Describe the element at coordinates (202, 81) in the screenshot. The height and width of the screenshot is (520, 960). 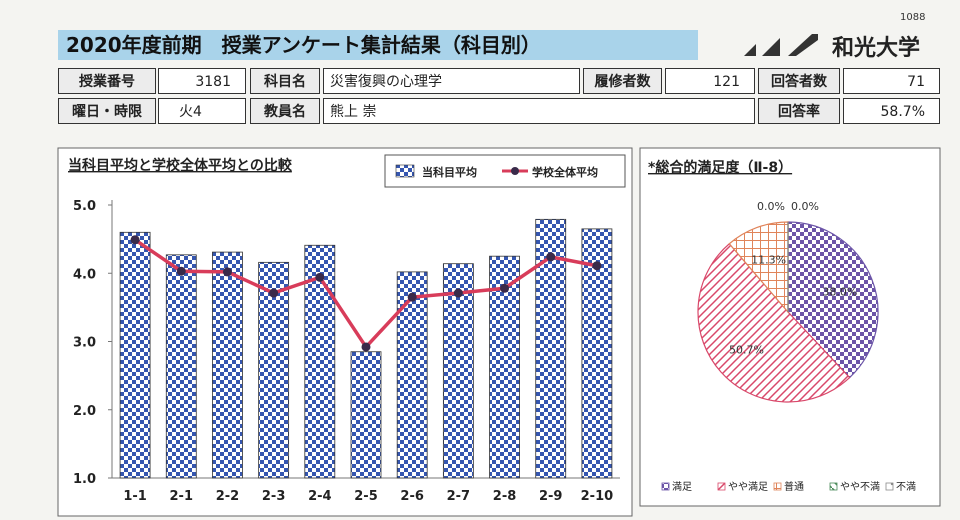
I see `info-value: 3181` at that location.